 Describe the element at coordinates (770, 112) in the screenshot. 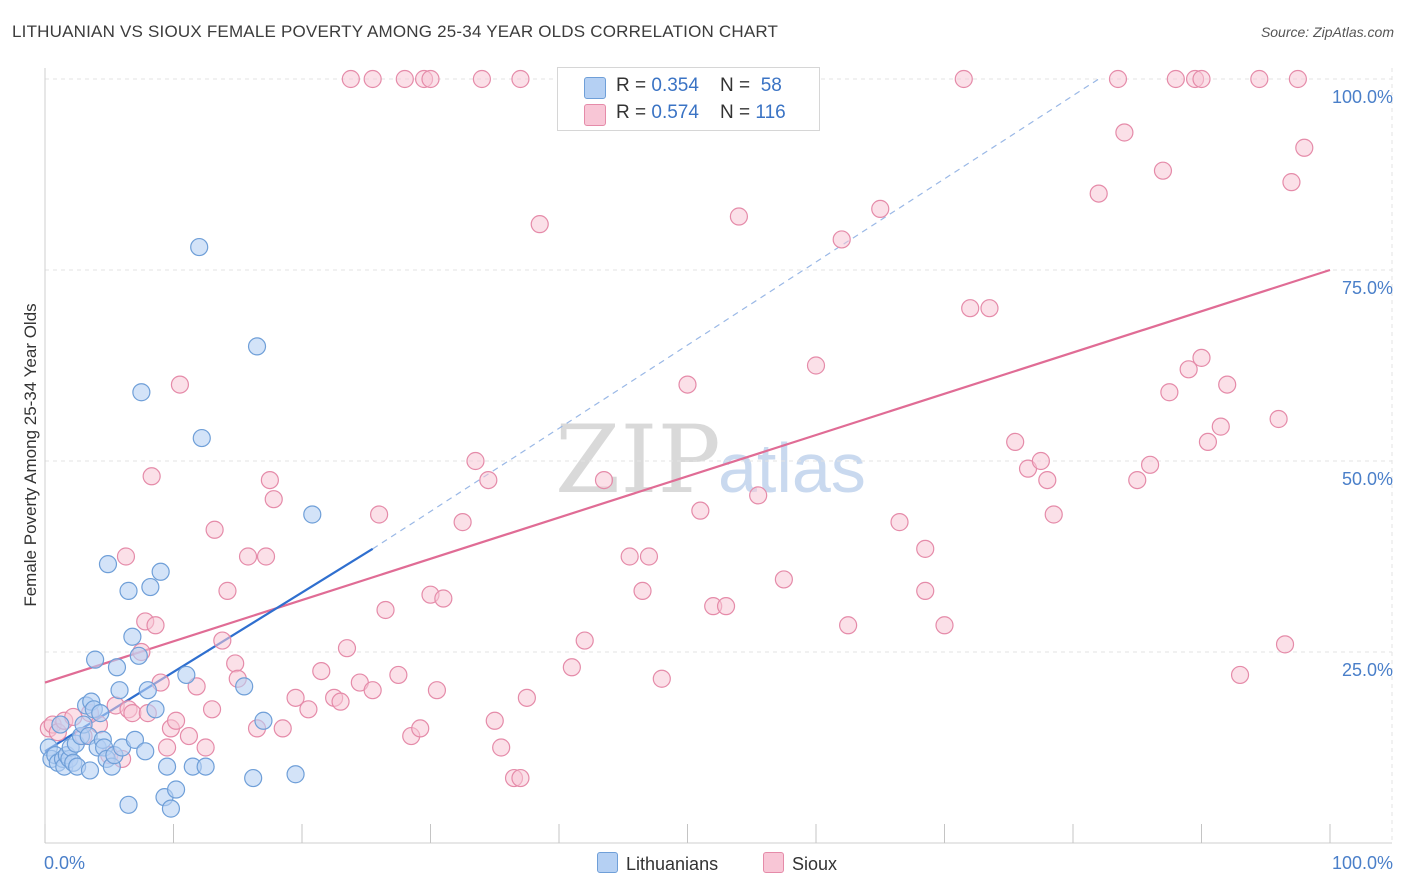

I see `n-value: 116` at that location.